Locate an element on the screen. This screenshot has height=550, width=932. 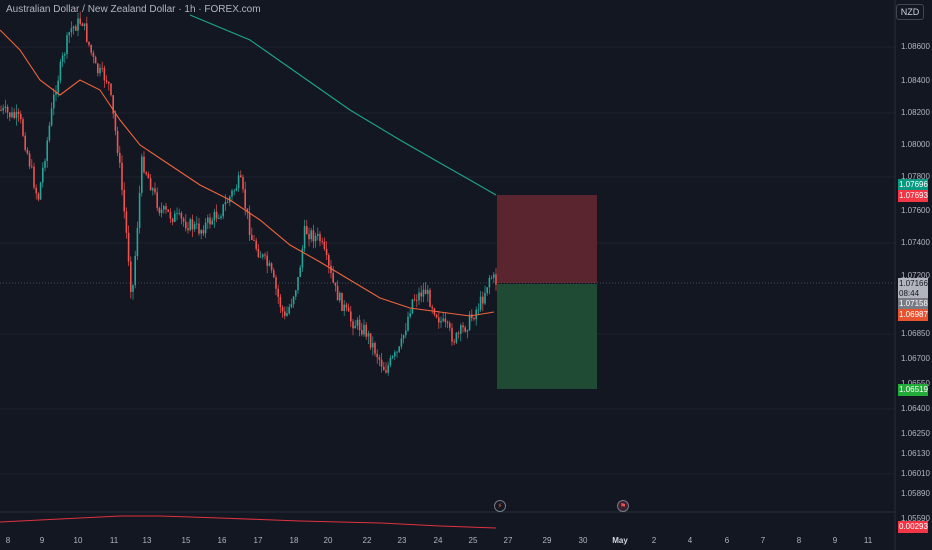
price-tick: 1.06550 is located at coordinates (915, 383).